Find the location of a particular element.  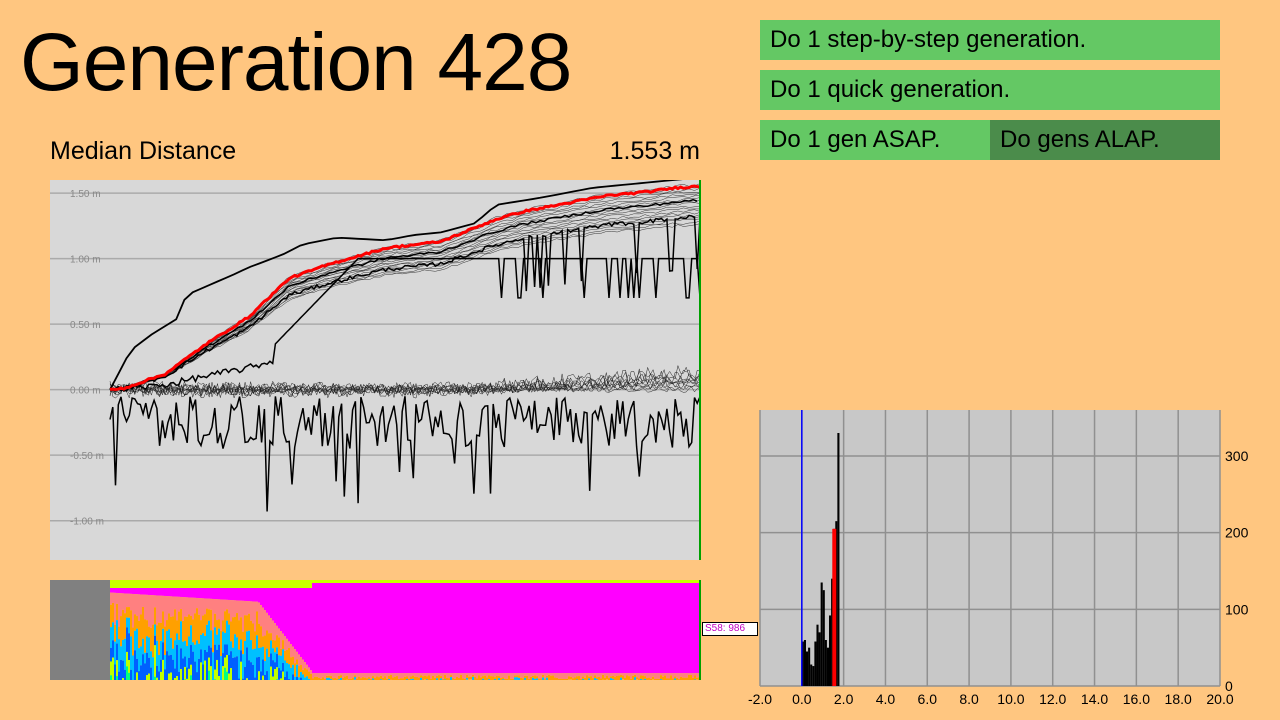

histogram-bar is located at coordinates (823, 638).